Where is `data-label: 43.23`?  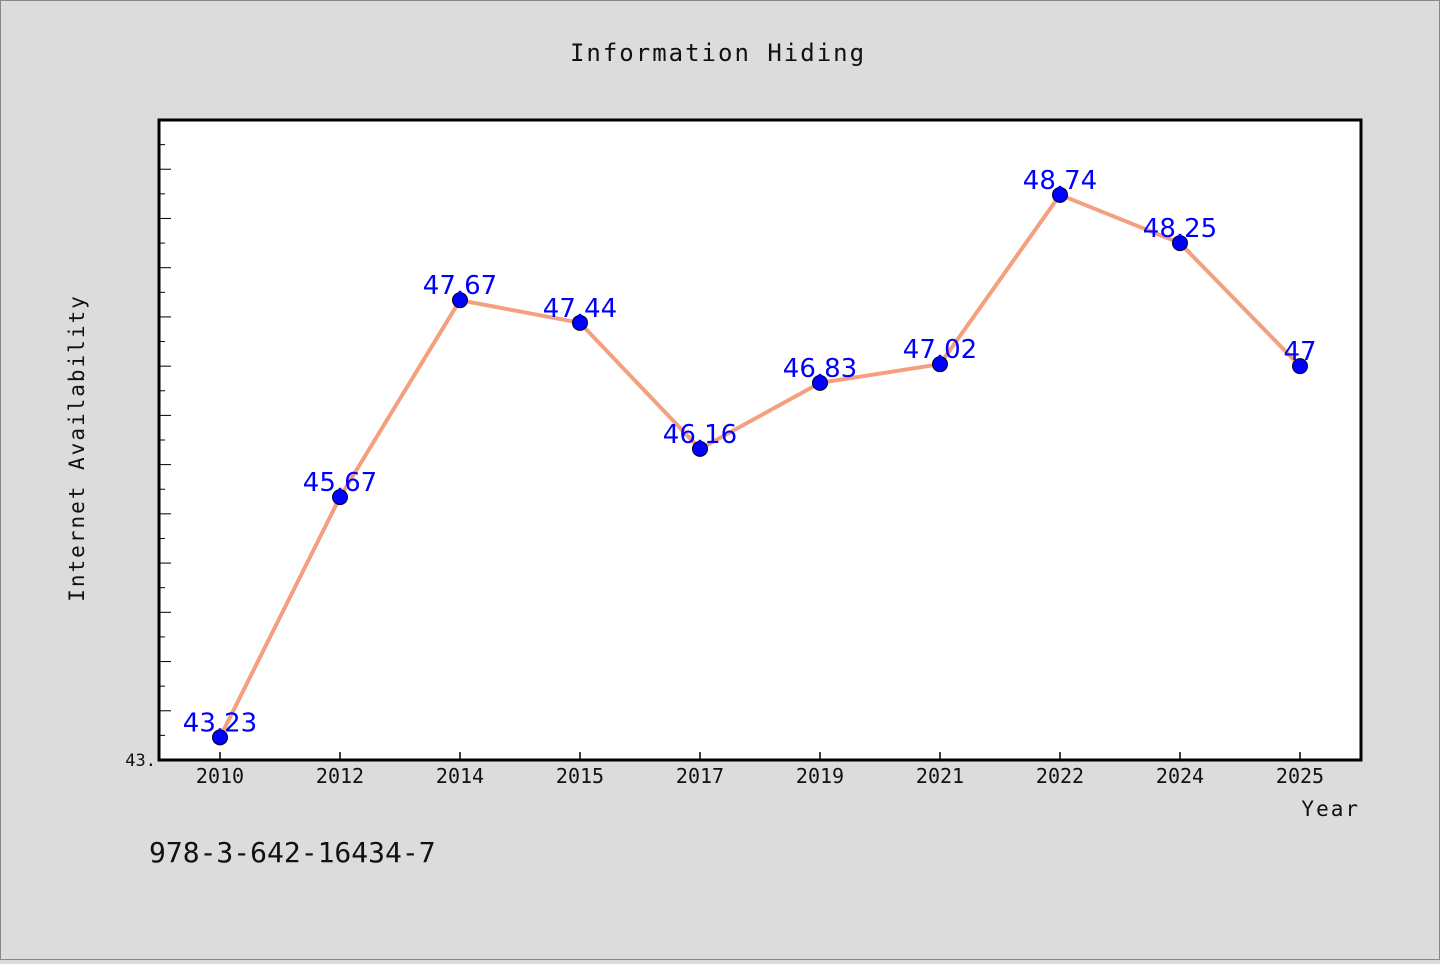
data-label: 43.23 is located at coordinates (220, 723).